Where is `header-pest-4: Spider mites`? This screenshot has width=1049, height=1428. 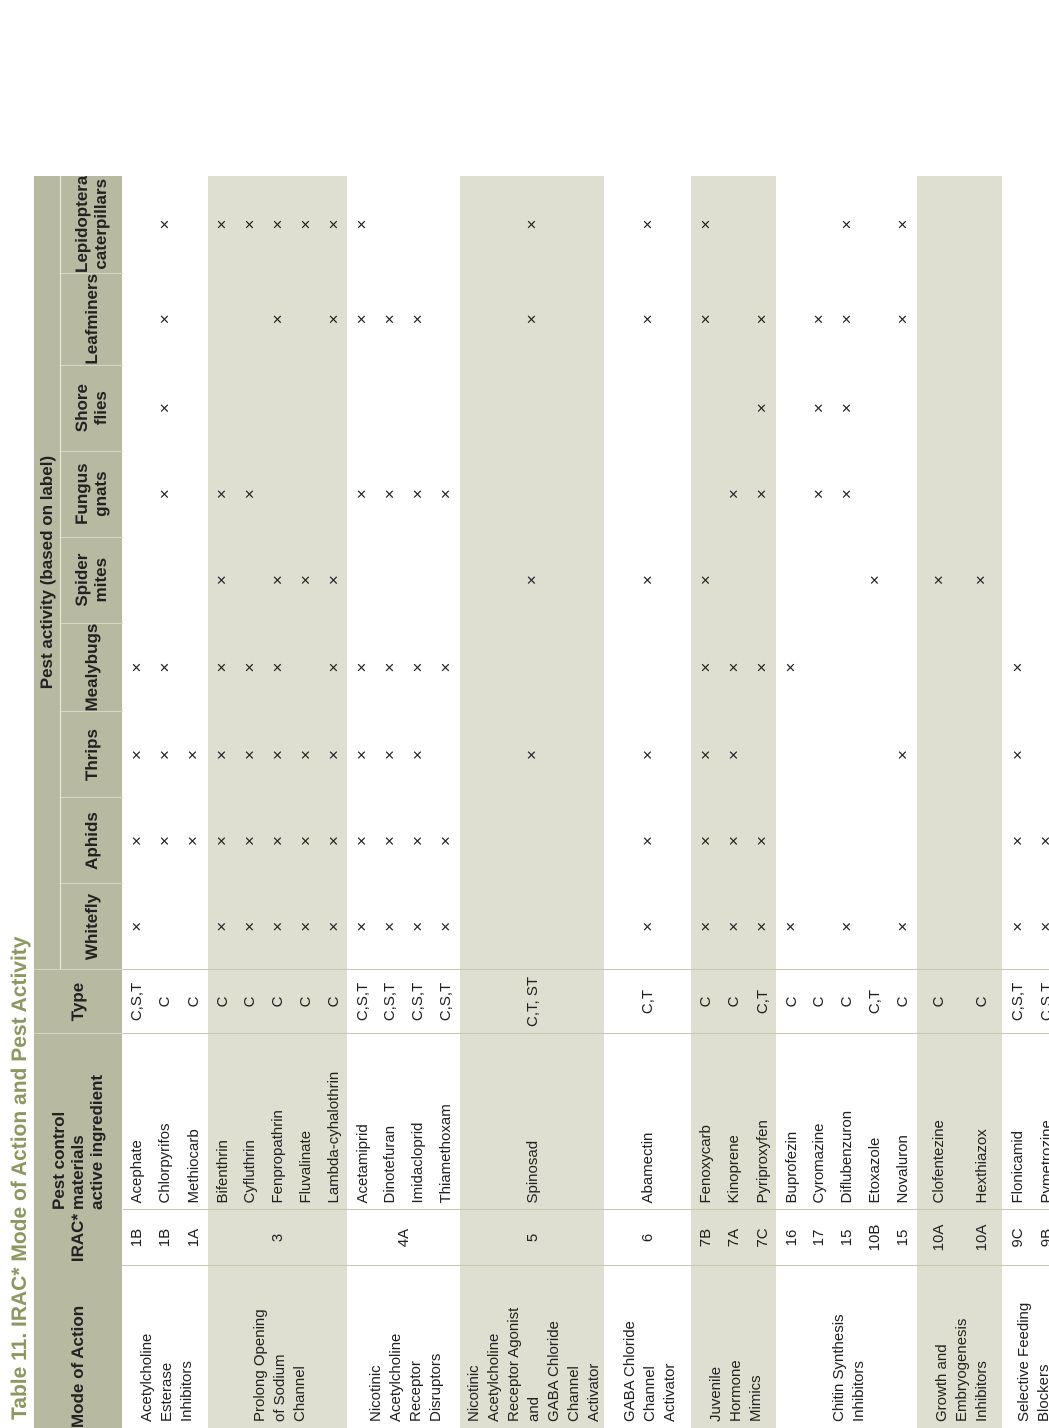 header-pest-4: Spider mites is located at coordinates (91, 580).